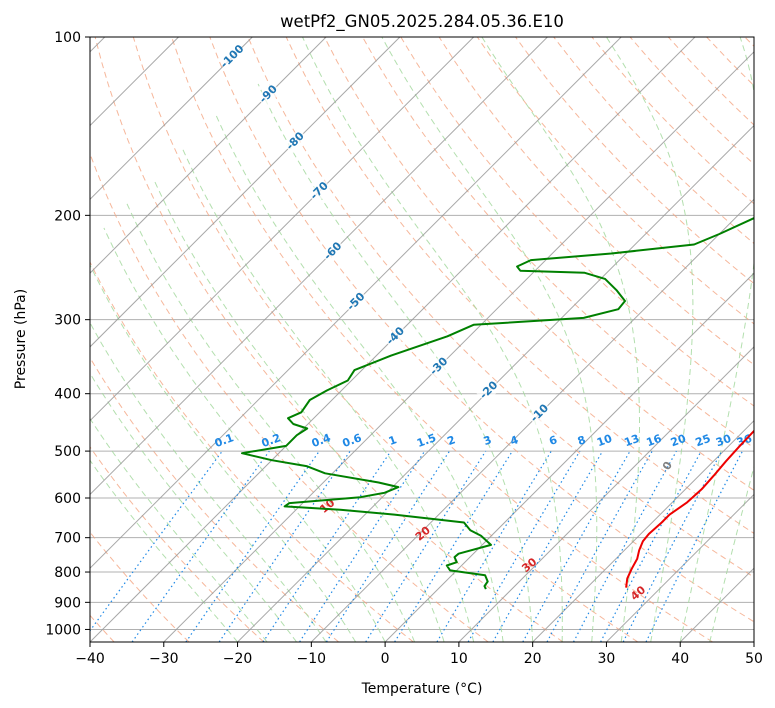 The height and width of the screenshot is (708, 775). Describe the element at coordinates (67, 38) in the screenshot. I see `y-tick-label: 100` at that location.